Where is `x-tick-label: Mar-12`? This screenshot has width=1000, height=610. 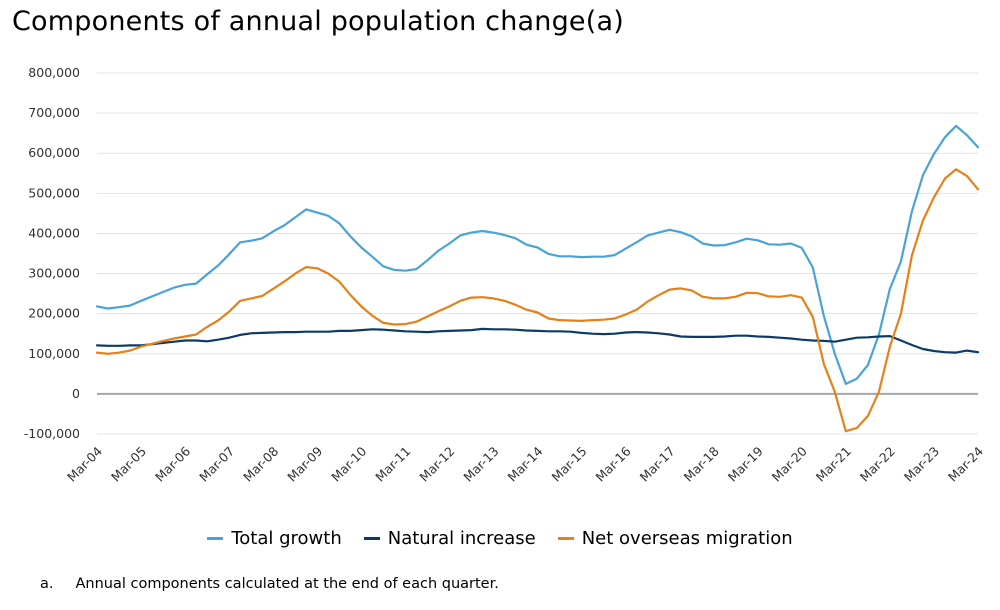
x-tick-label: Mar-12 is located at coordinates (436, 464).